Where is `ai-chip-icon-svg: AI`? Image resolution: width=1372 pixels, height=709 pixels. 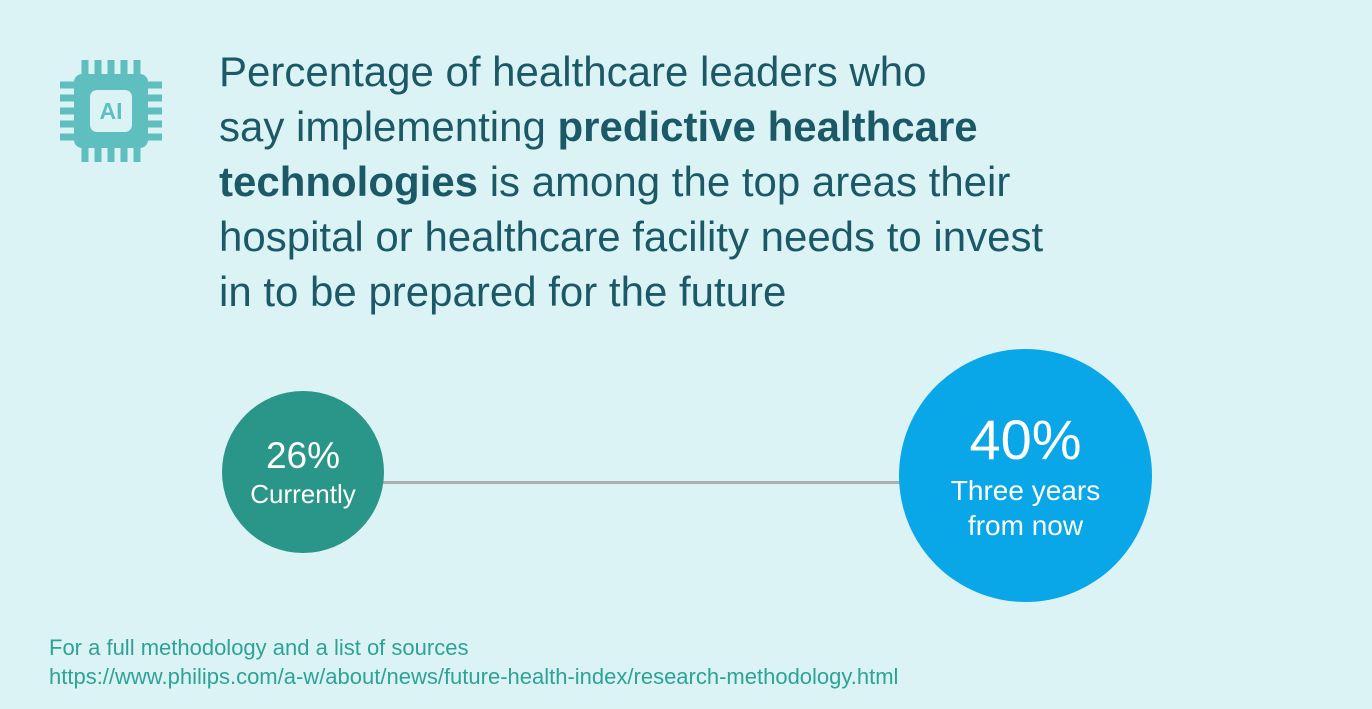 ai-chip-icon-svg: AI is located at coordinates (111, 111).